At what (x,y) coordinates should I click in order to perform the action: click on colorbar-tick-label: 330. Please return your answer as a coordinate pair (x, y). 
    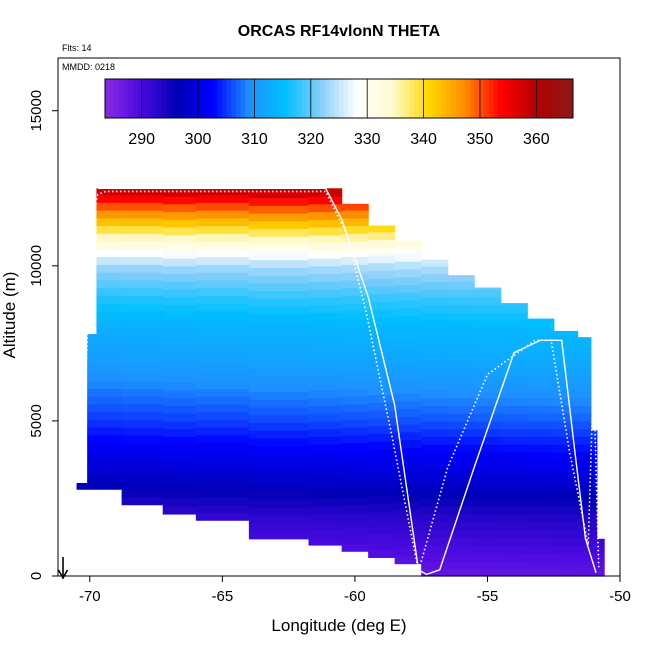
    Looking at the image, I should click on (367, 139).